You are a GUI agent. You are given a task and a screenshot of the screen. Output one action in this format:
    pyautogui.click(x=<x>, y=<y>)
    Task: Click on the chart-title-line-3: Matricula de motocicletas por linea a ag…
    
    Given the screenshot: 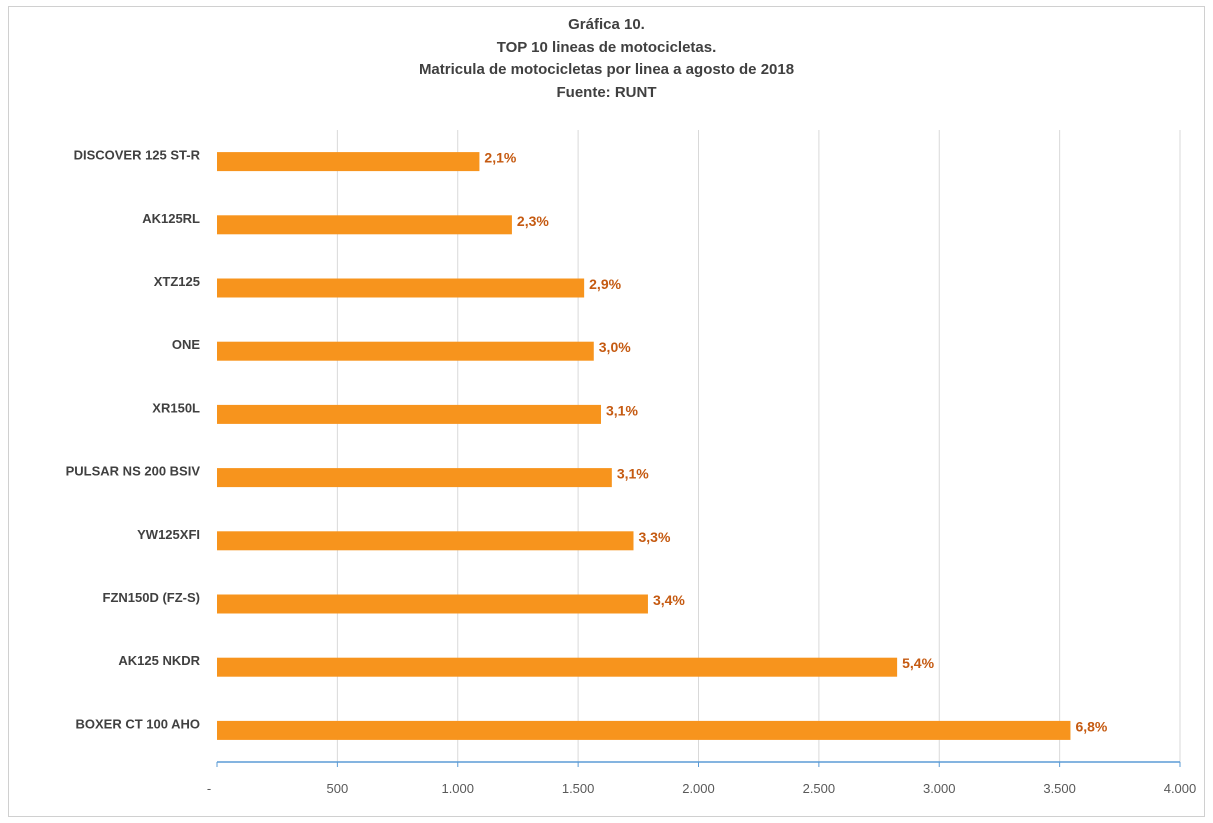 What is the action you would take?
    pyautogui.click(x=606, y=69)
    